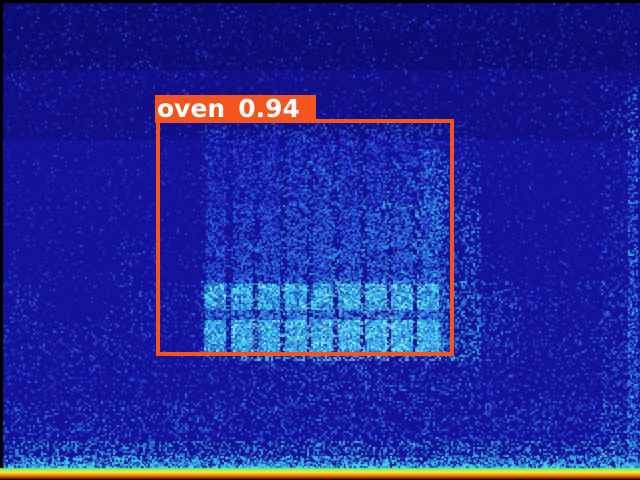  I want to click on detection-label: oven 0.94, so click(235, 109).